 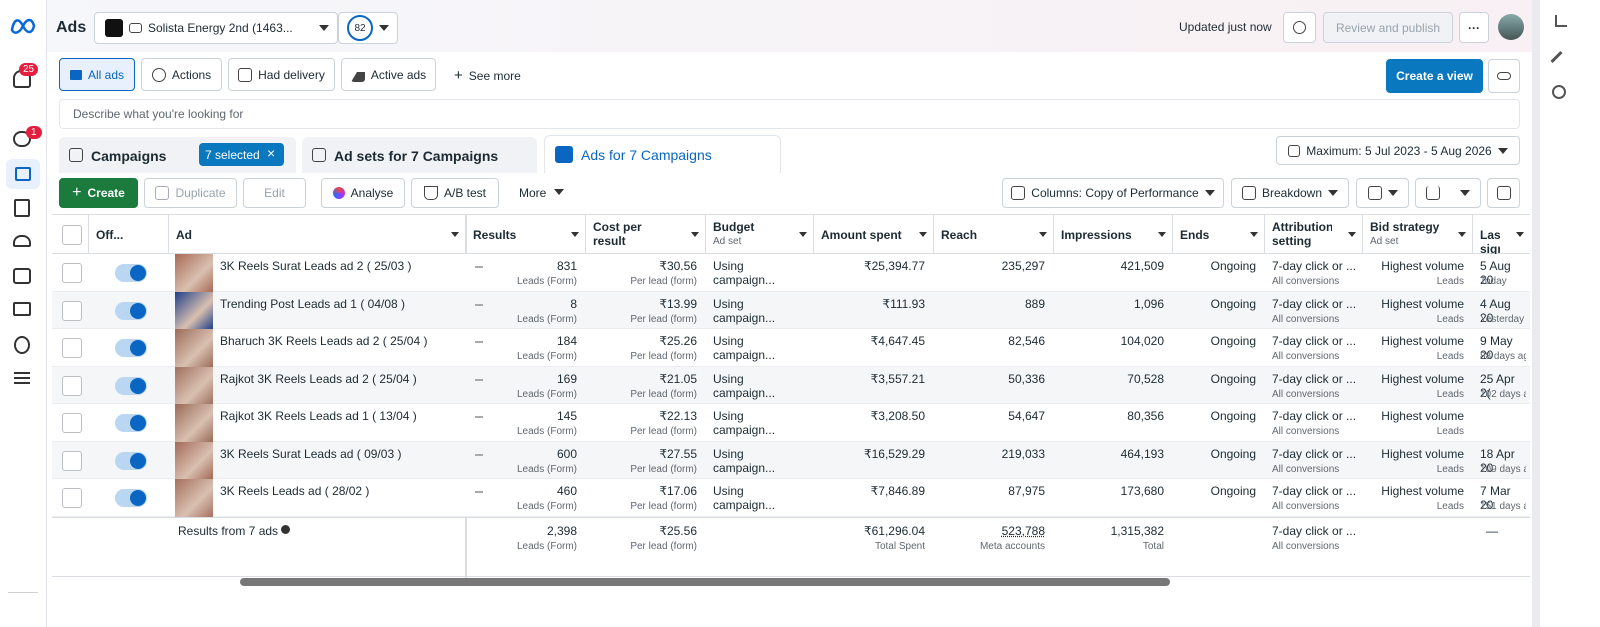 I want to click on cell-cost: ₹30.56, so click(x=678, y=266).